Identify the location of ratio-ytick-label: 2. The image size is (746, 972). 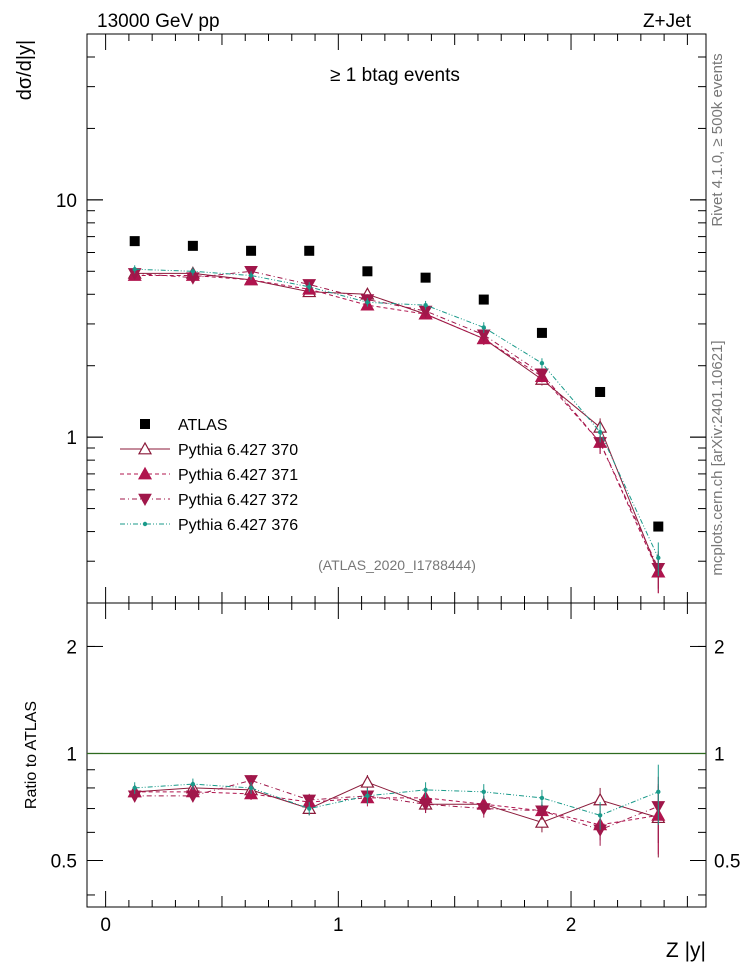
(71, 647).